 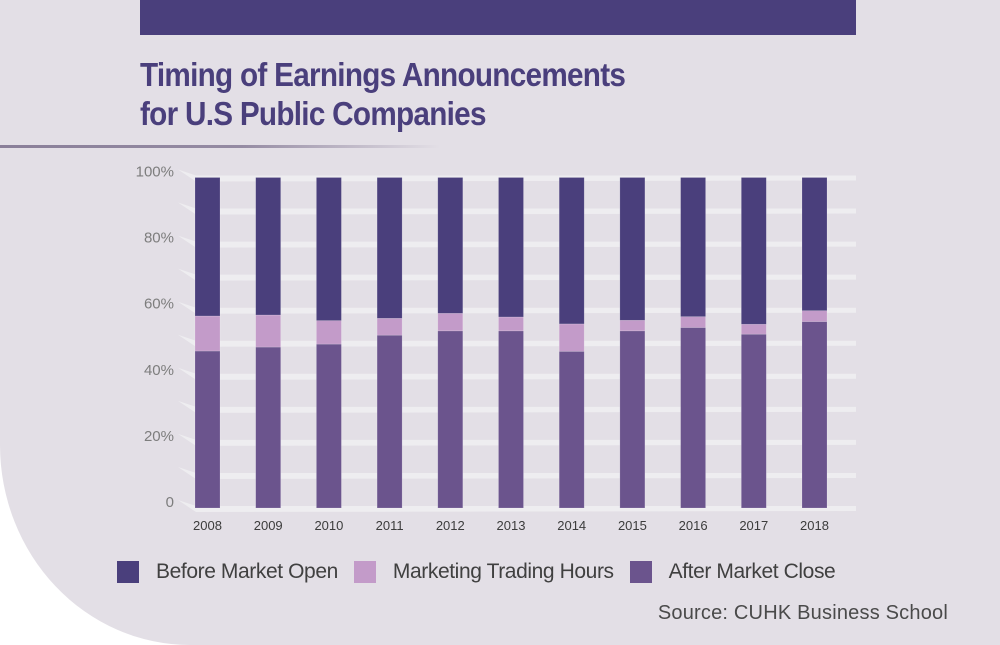 What do you see at coordinates (640, 572) in the screenshot?
I see `legend-swatch-after-market-close` at bounding box center [640, 572].